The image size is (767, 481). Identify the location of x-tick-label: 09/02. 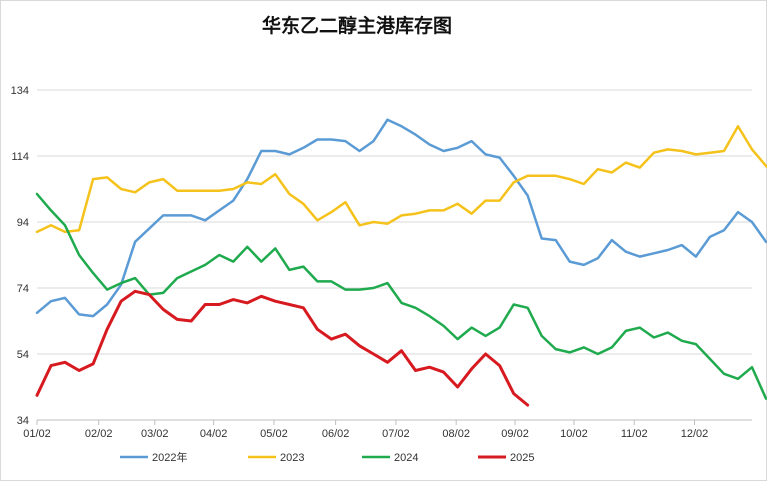
(515, 434).